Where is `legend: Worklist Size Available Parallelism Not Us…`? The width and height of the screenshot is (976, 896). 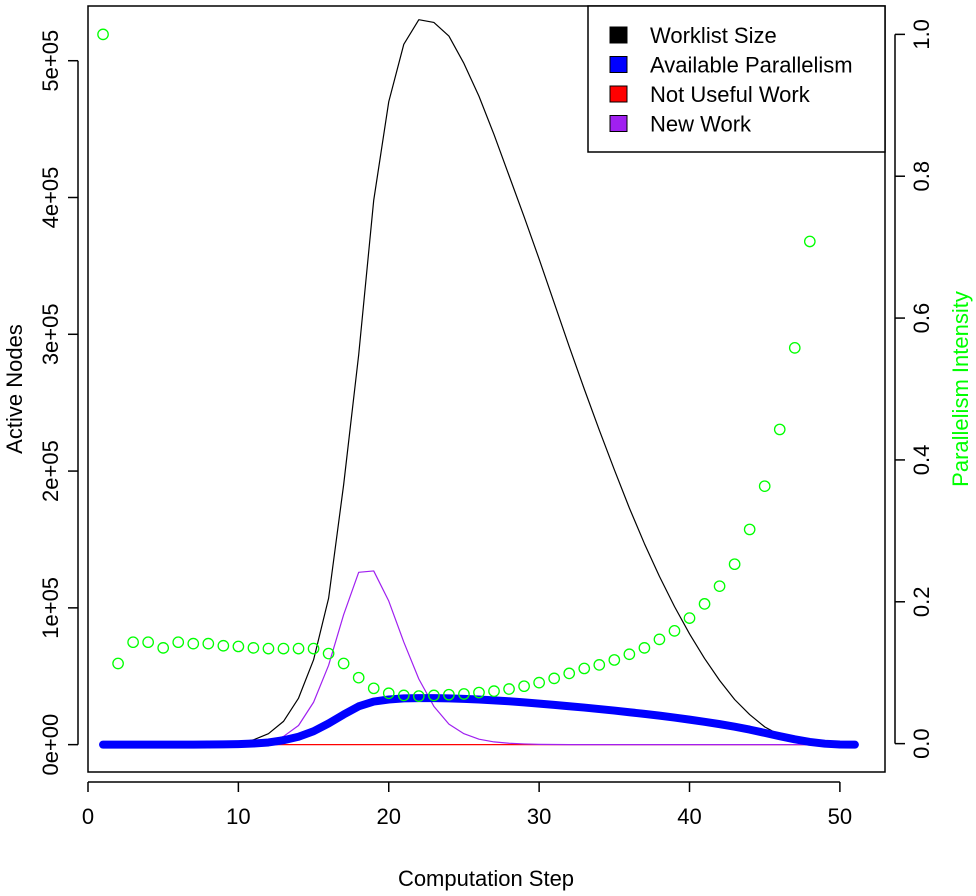 legend: Worklist Size Available Parallelism Not Us… is located at coordinates (736, 79).